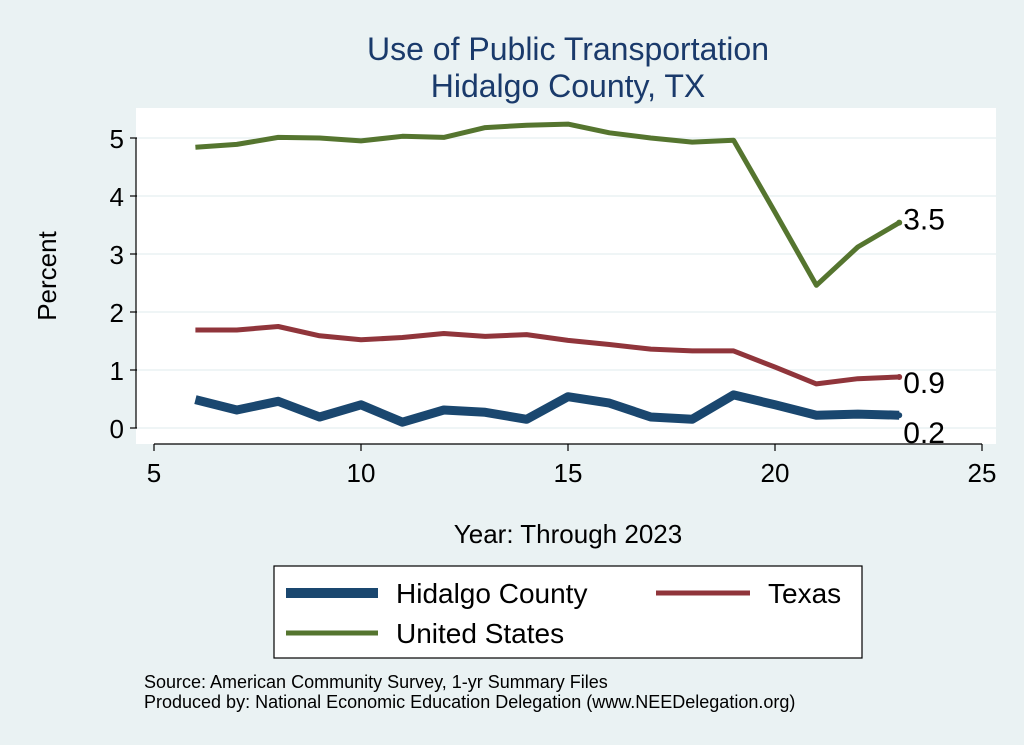 The height and width of the screenshot is (745, 1024). Describe the element at coordinates (117, 371) in the screenshot. I see `y-tick-label-1: 1` at that location.